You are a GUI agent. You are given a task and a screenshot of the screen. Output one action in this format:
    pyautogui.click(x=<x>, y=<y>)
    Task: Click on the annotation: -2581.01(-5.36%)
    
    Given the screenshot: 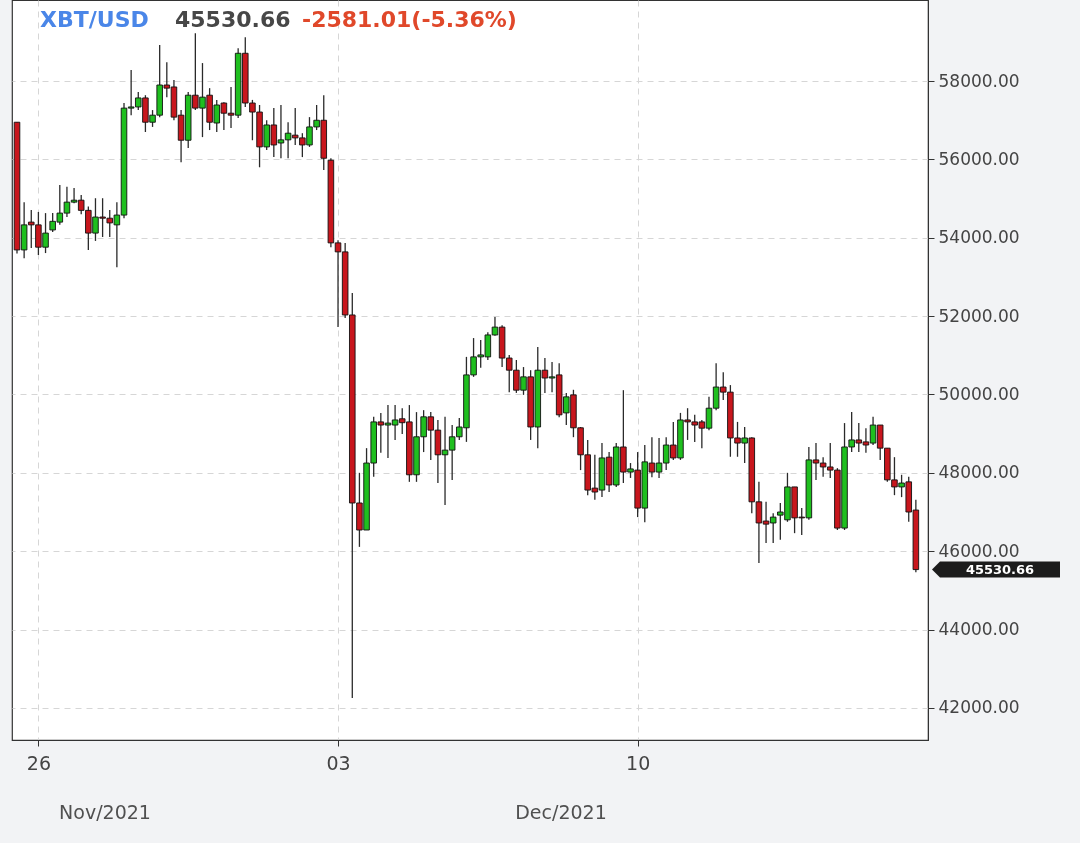 What is the action you would take?
    pyautogui.click(x=409, y=19)
    